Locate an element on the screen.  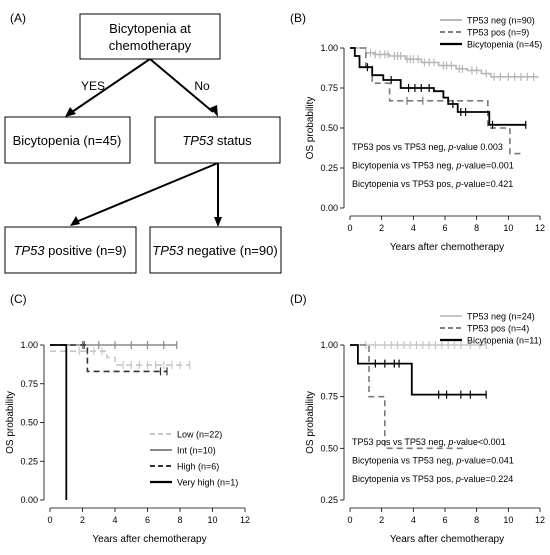
flowchart-arrows is located at coordinates (145, 140).